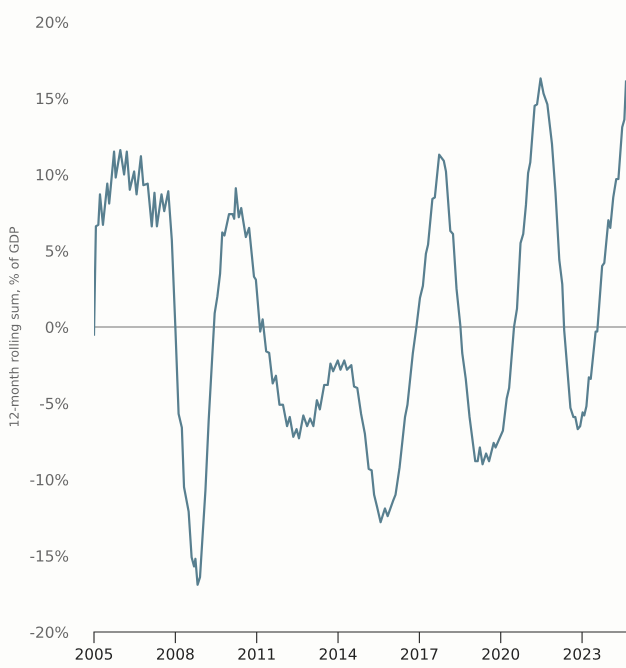  Describe the element at coordinates (54, 404) in the screenshot. I see `y-tick-label: -5%` at that location.